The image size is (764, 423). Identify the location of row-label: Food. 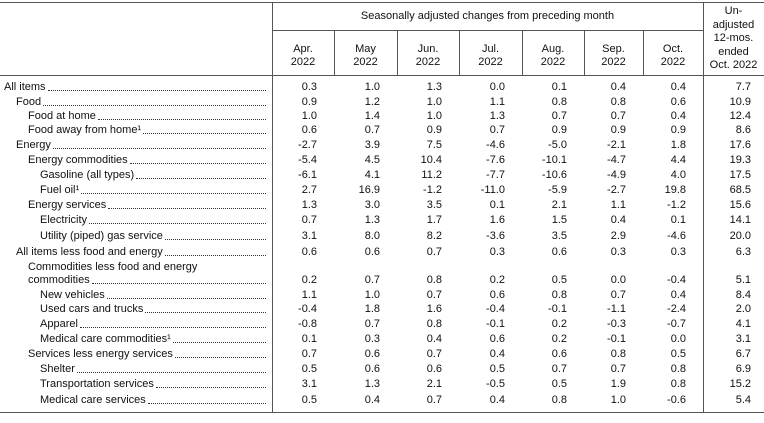
(143, 102).